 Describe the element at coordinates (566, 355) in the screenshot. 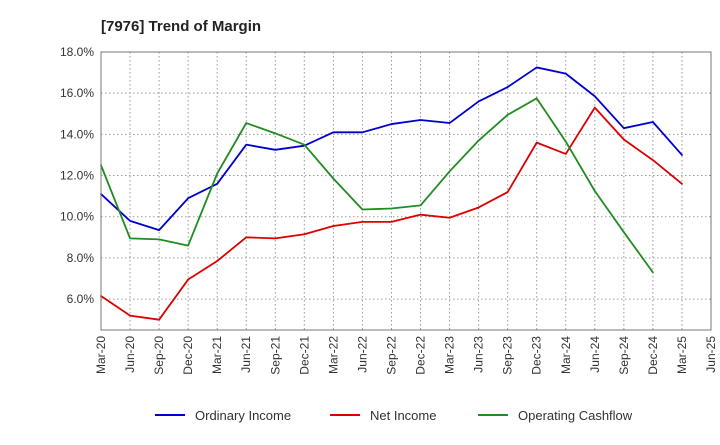

I see `x-tick-label: Mar-24` at that location.